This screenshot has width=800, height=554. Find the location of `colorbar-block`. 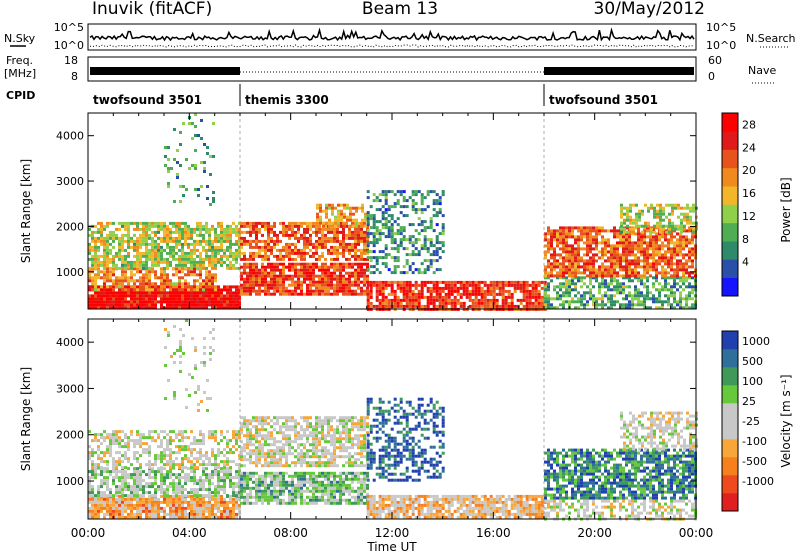

colorbar-block is located at coordinates (730, 159).